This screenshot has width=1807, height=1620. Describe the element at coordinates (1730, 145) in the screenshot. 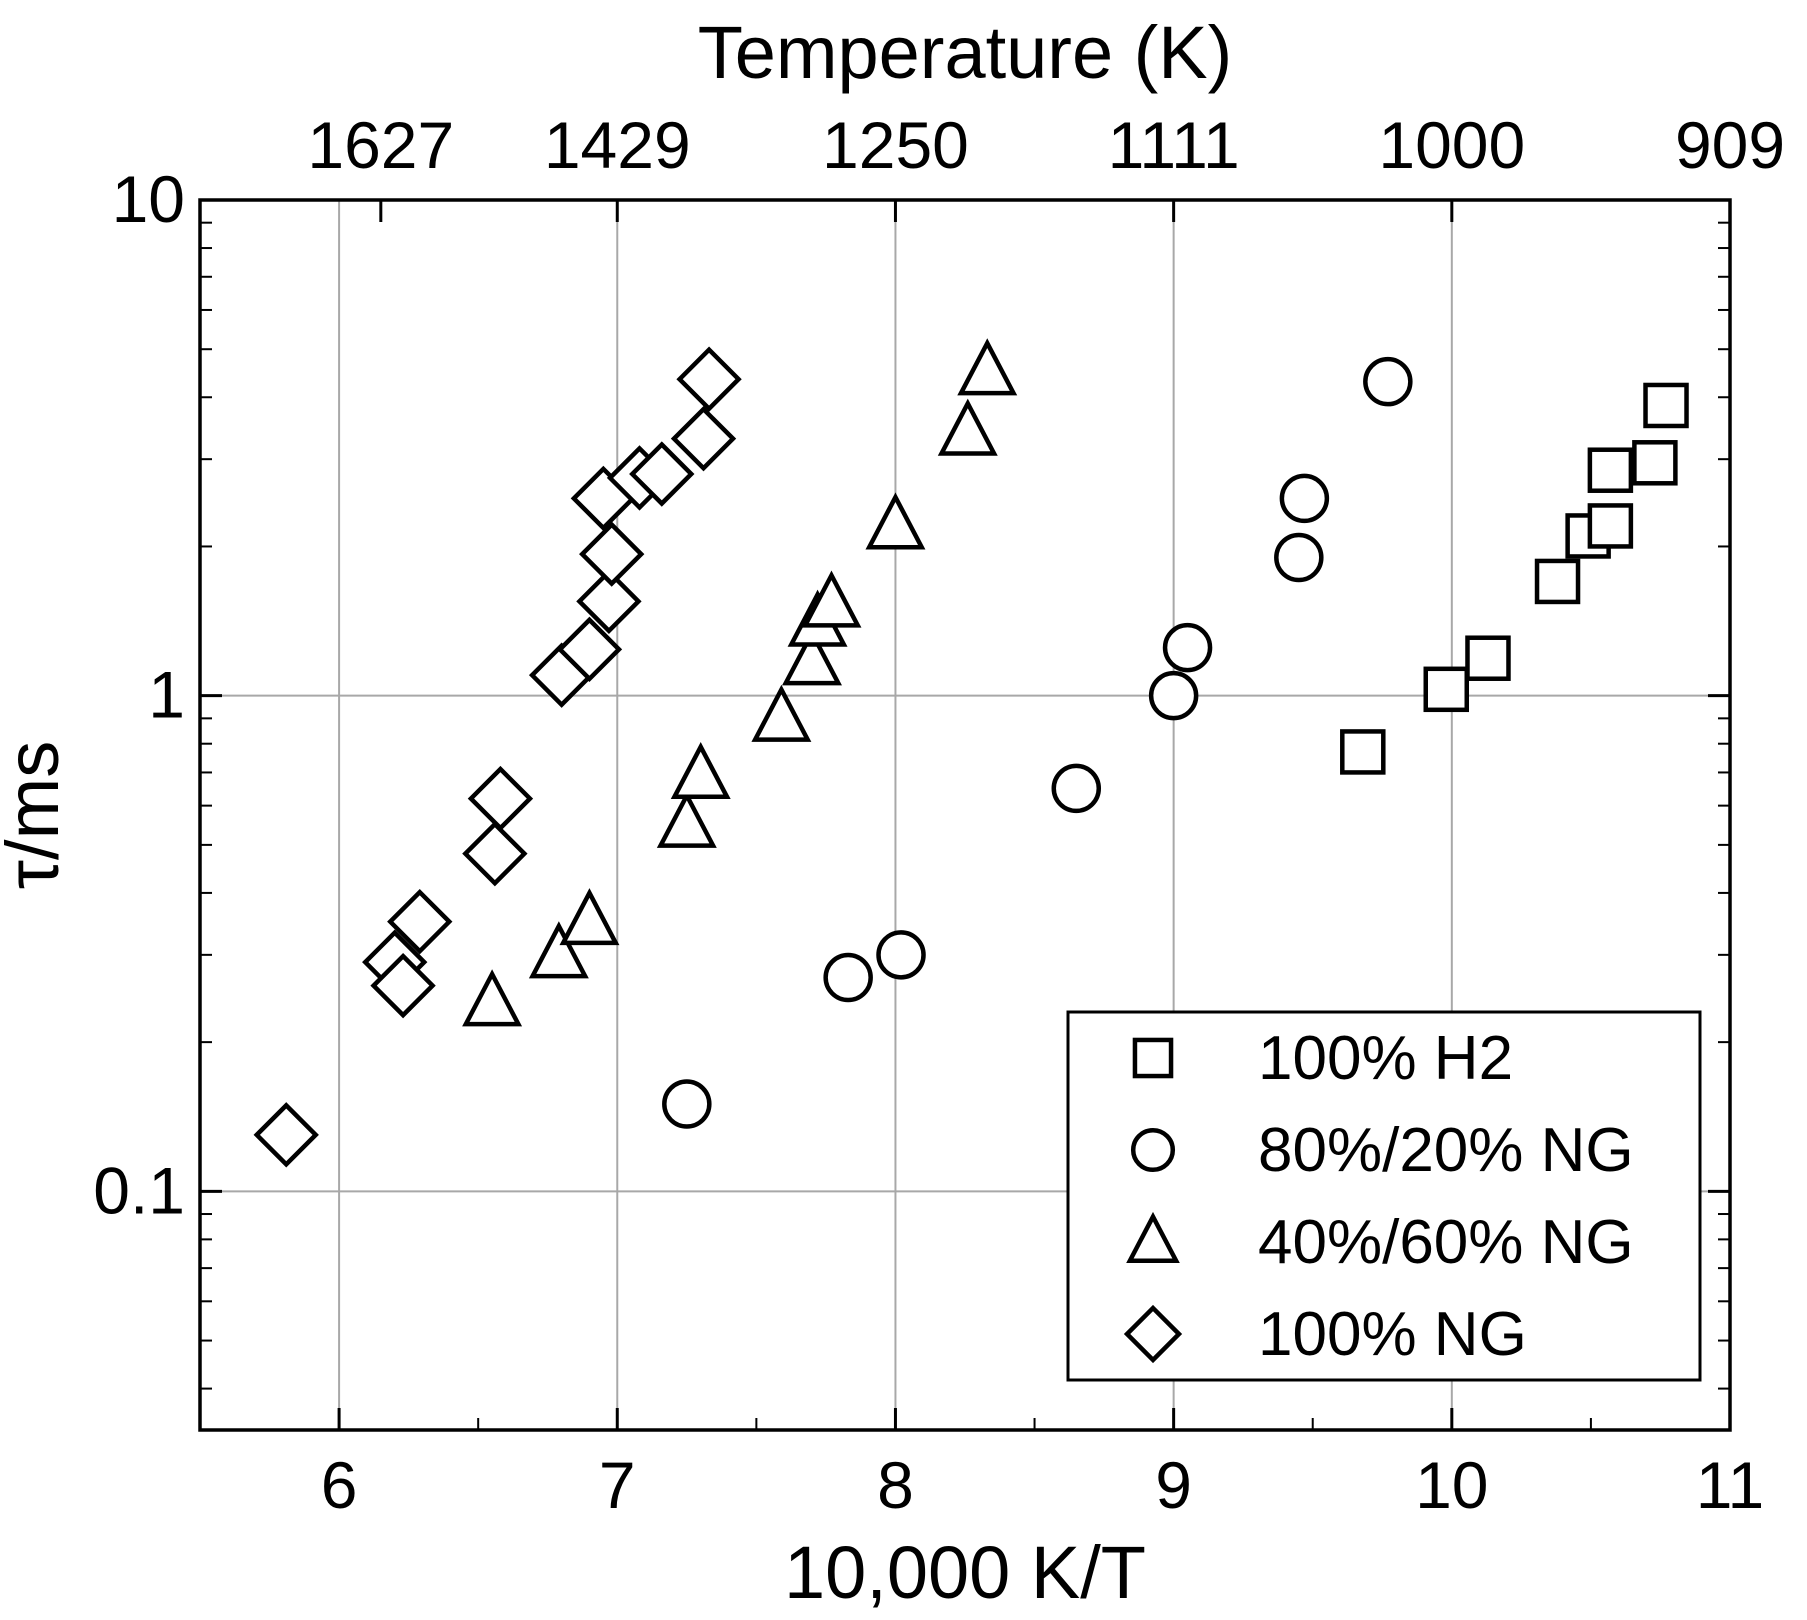

I see `top-tick-label: 909` at that location.